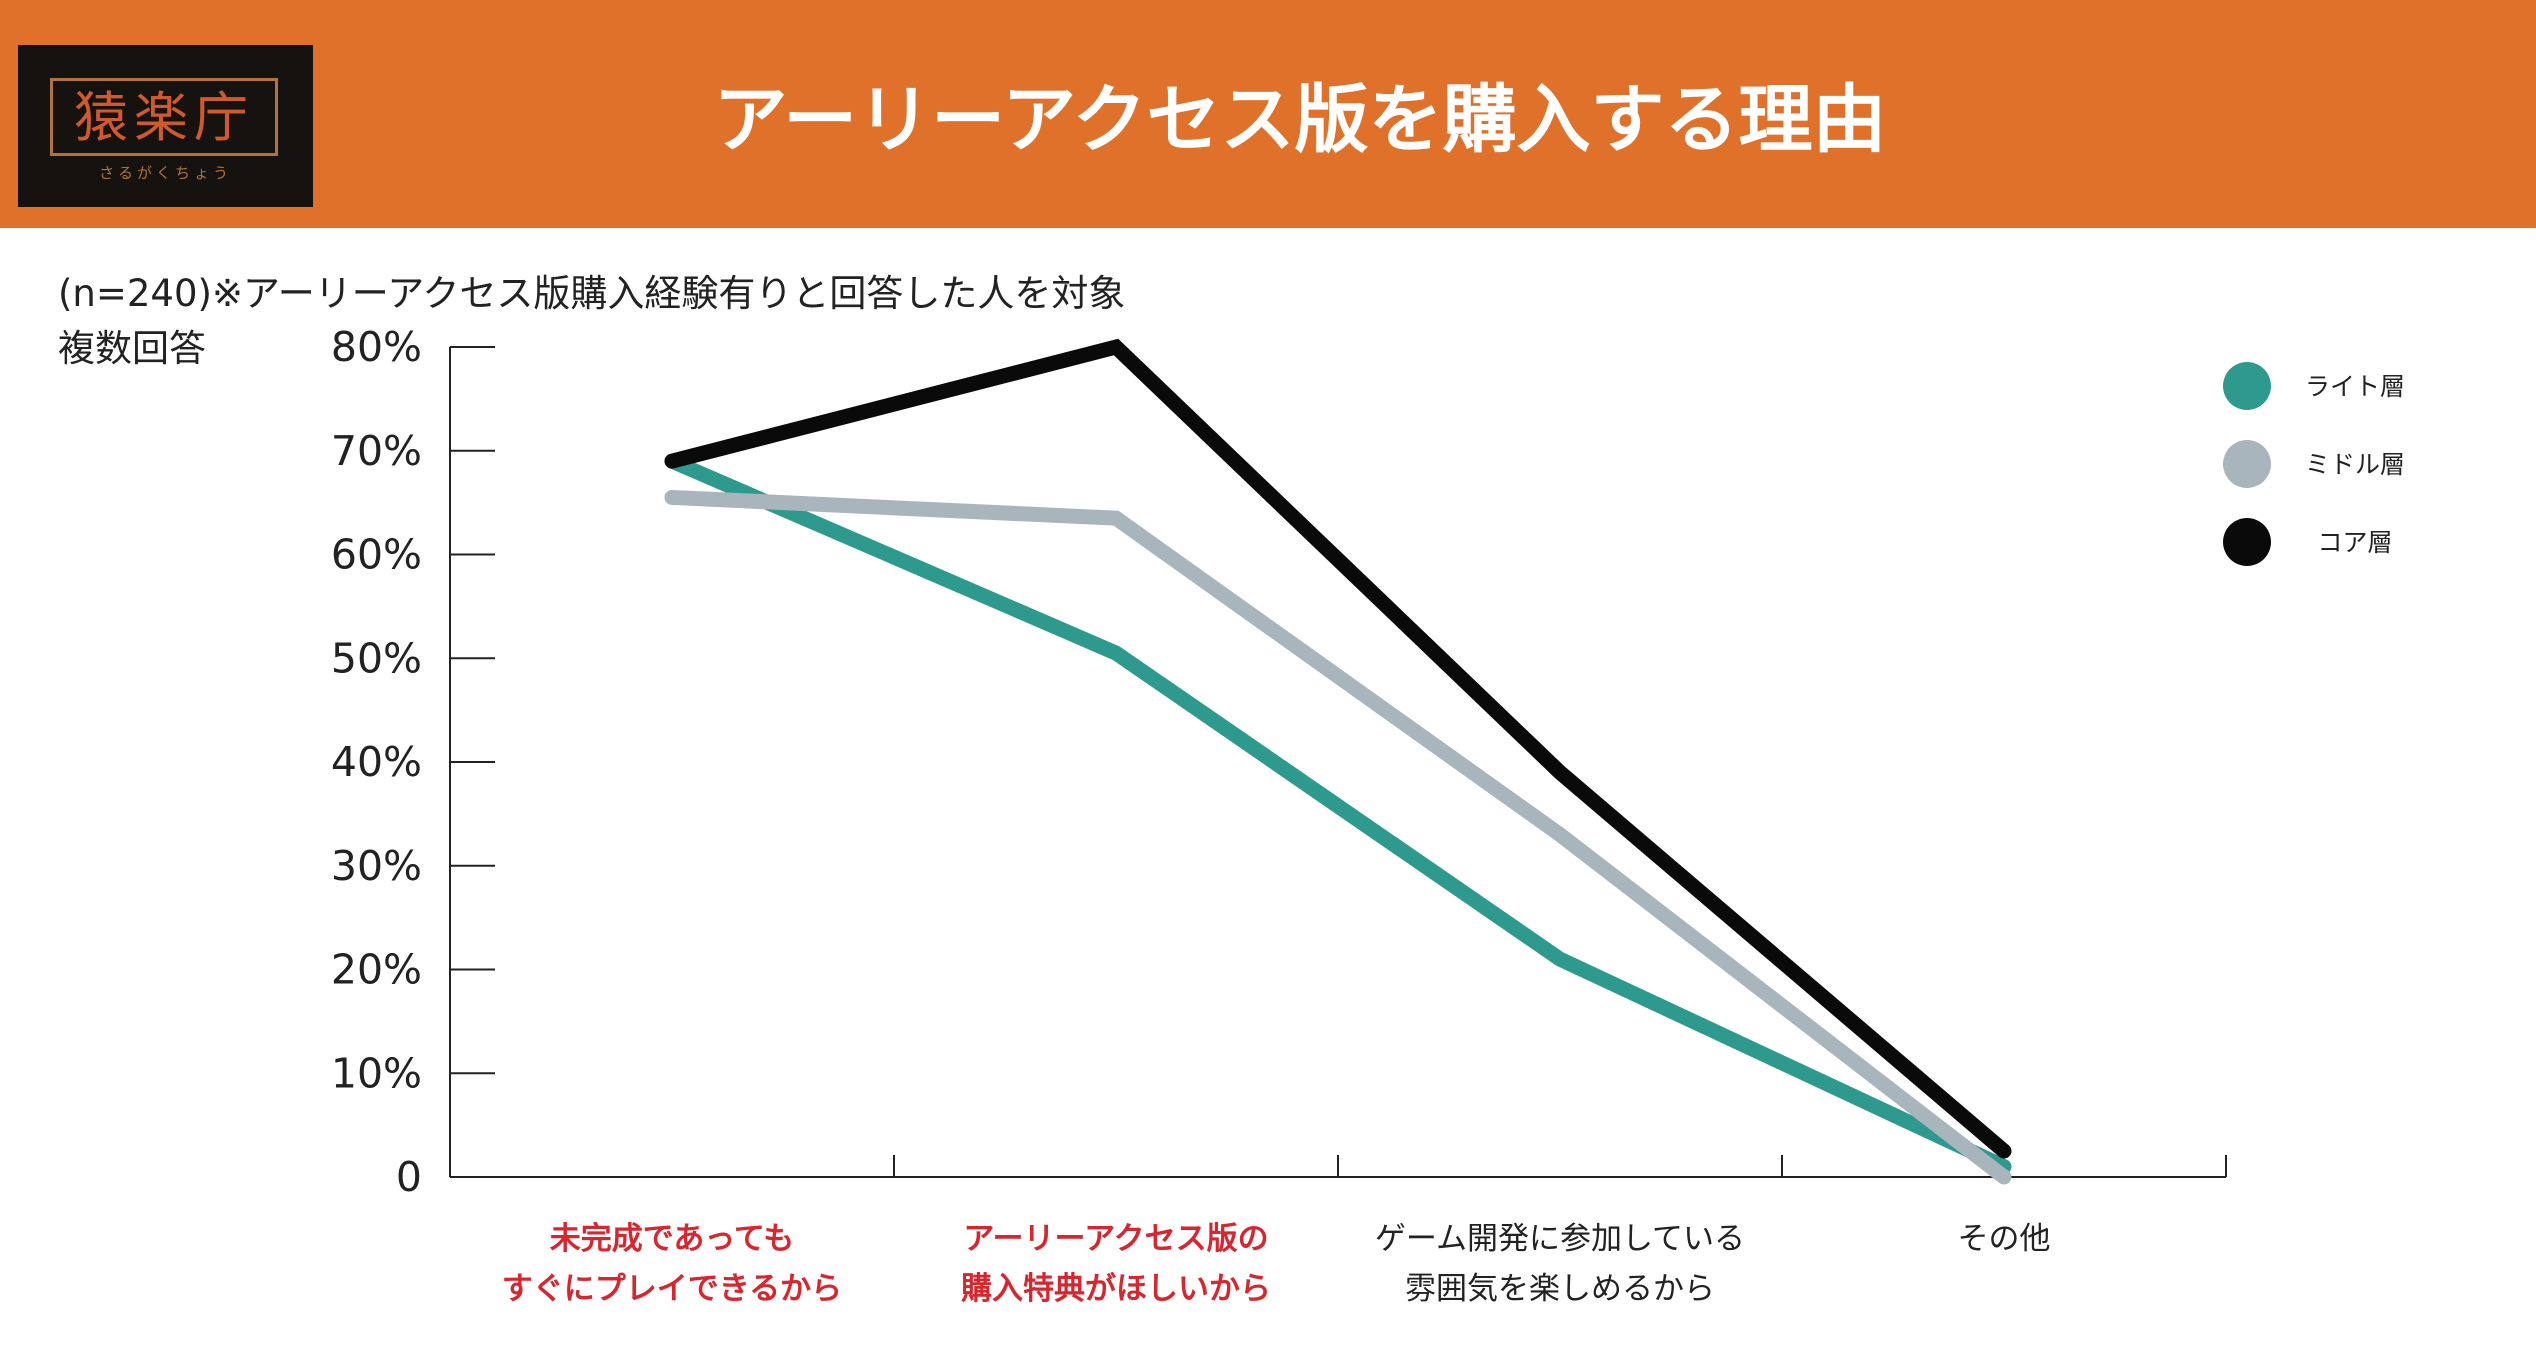 Image resolution: width=2536 pixels, height=1349 pixels. Describe the element at coordinates (1115, 1239) in the screenshot. I see `x-category-label: アーリーアクセス版の` at that location.